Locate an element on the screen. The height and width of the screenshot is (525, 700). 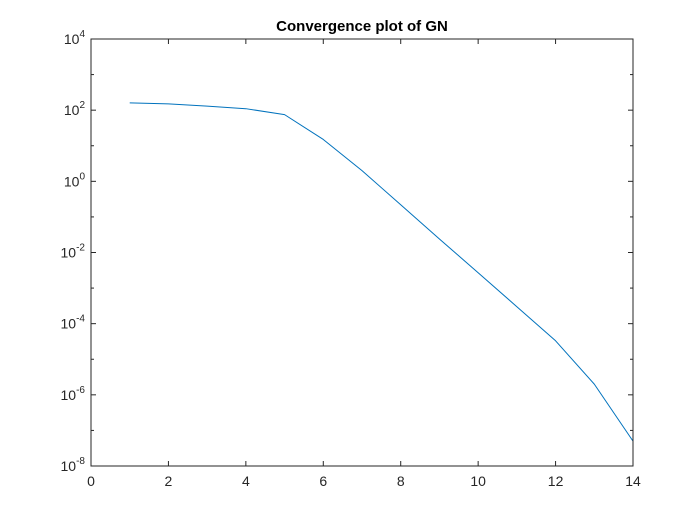
y-tick-label: 10² is located at coordinates (75, 109).